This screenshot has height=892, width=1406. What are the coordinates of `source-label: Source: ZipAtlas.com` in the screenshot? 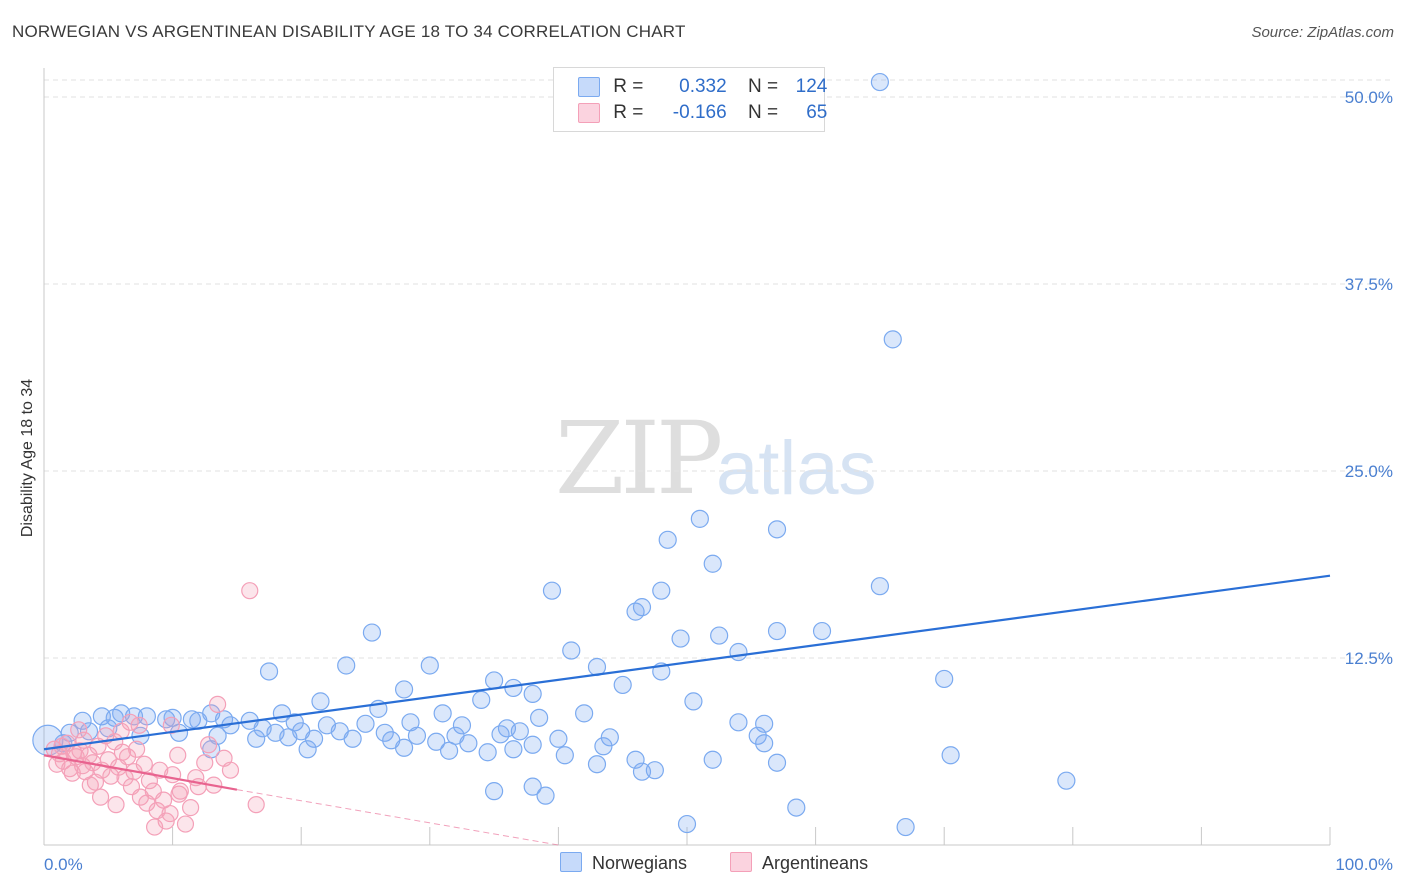 It's located at (1322, 32).